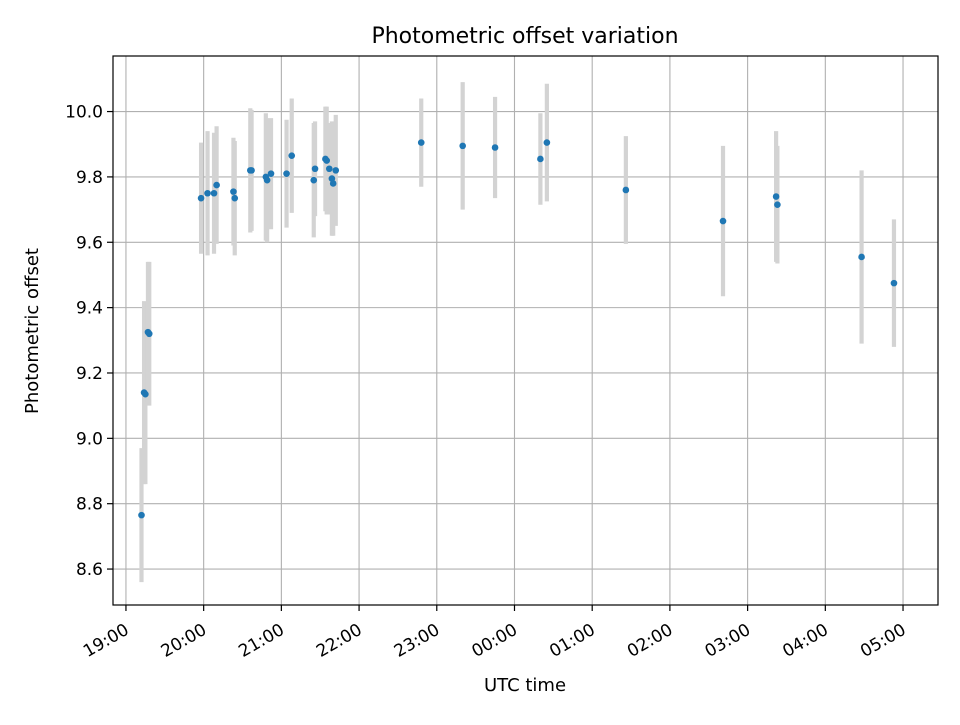  What do you see at coordinates (883, 641) in the screenshot?
I see `x-tick-label: 05:00` at bounding box center [883, 641].